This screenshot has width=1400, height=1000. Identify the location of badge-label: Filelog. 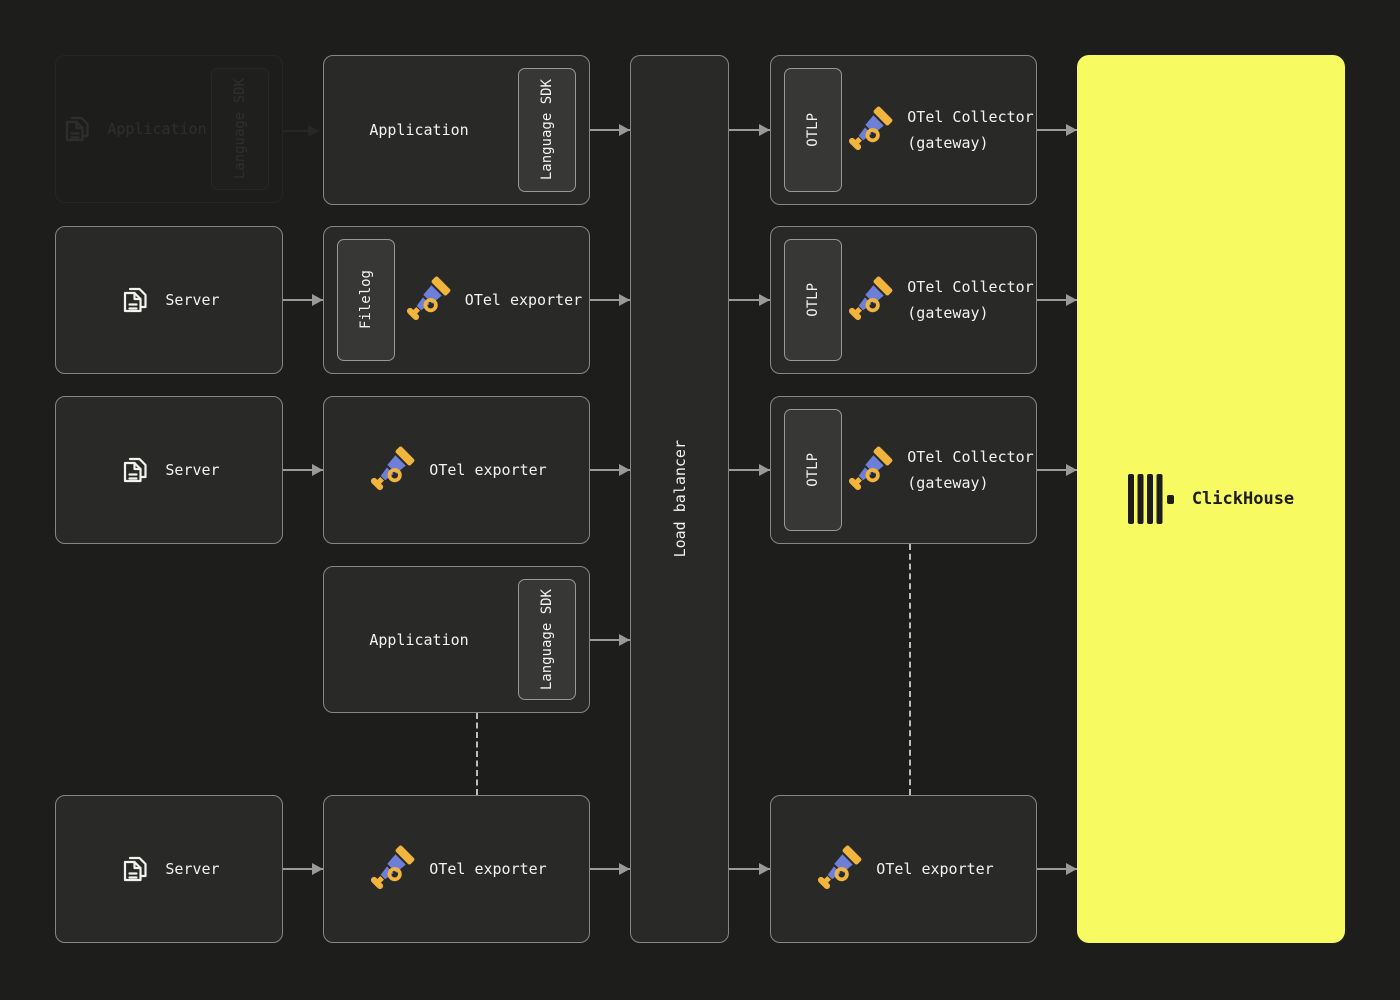
(366, 300).